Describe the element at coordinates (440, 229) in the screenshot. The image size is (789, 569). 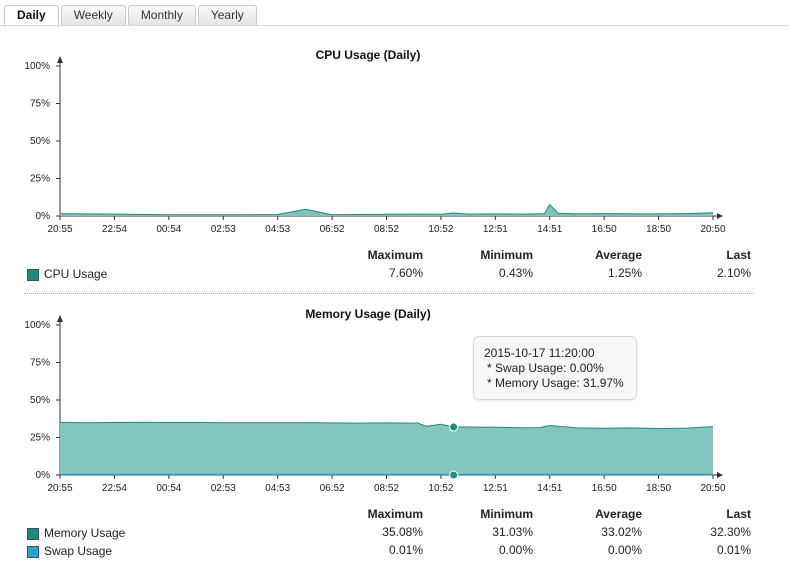
I see `cpu-x-tick-label: 10:52` at that location.